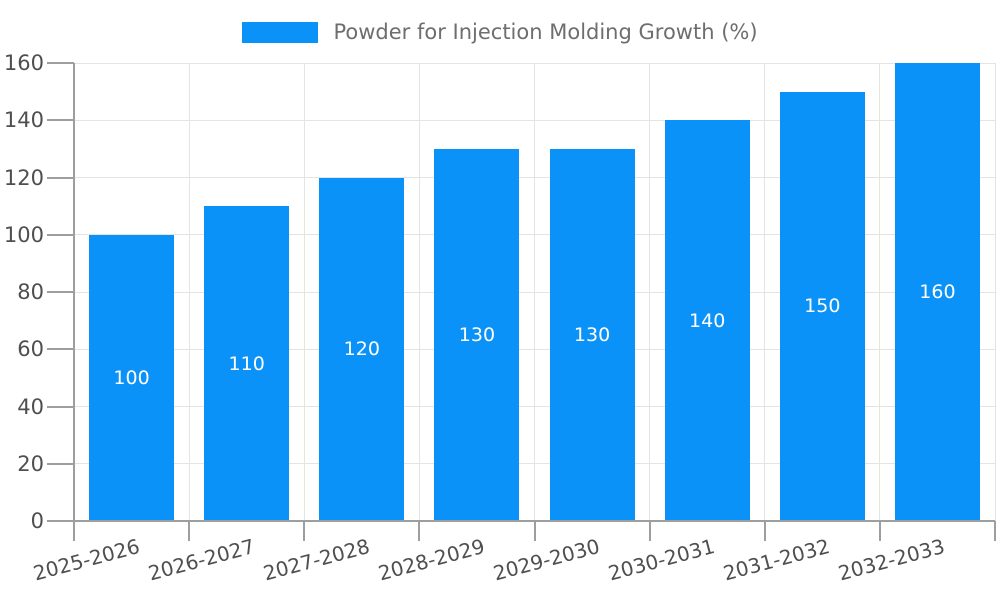 The image size is (1000, 600). I want to click on legend: Powder for Injection Molding Growth (%), so click(500, 32).